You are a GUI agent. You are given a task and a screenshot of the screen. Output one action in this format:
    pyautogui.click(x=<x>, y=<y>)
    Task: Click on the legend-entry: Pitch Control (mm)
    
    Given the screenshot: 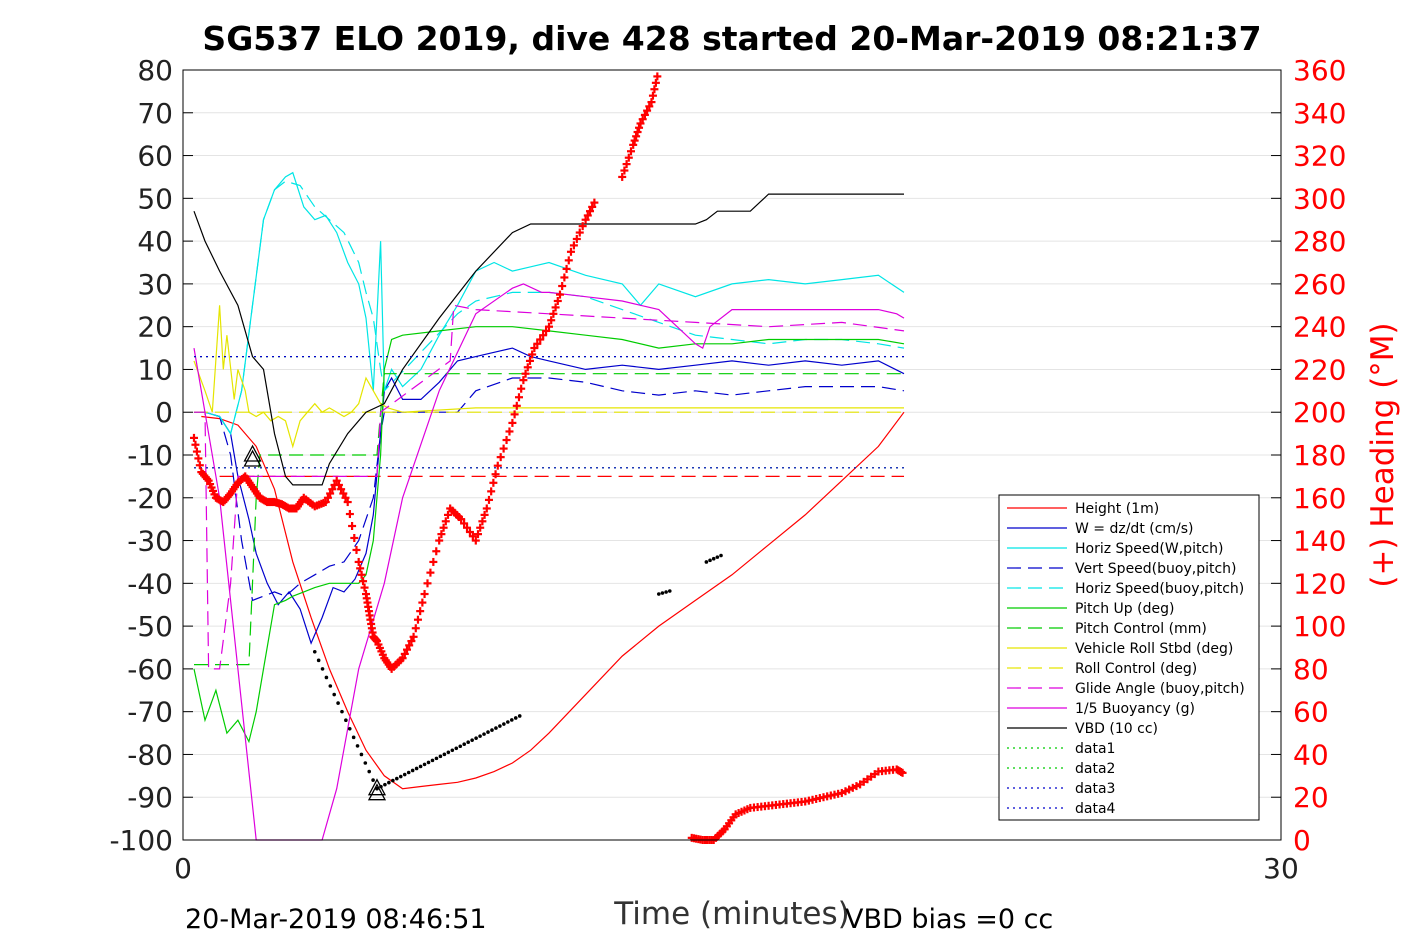 What is the action you would take?
    pyautogui.click(x=1107, y=629)
    